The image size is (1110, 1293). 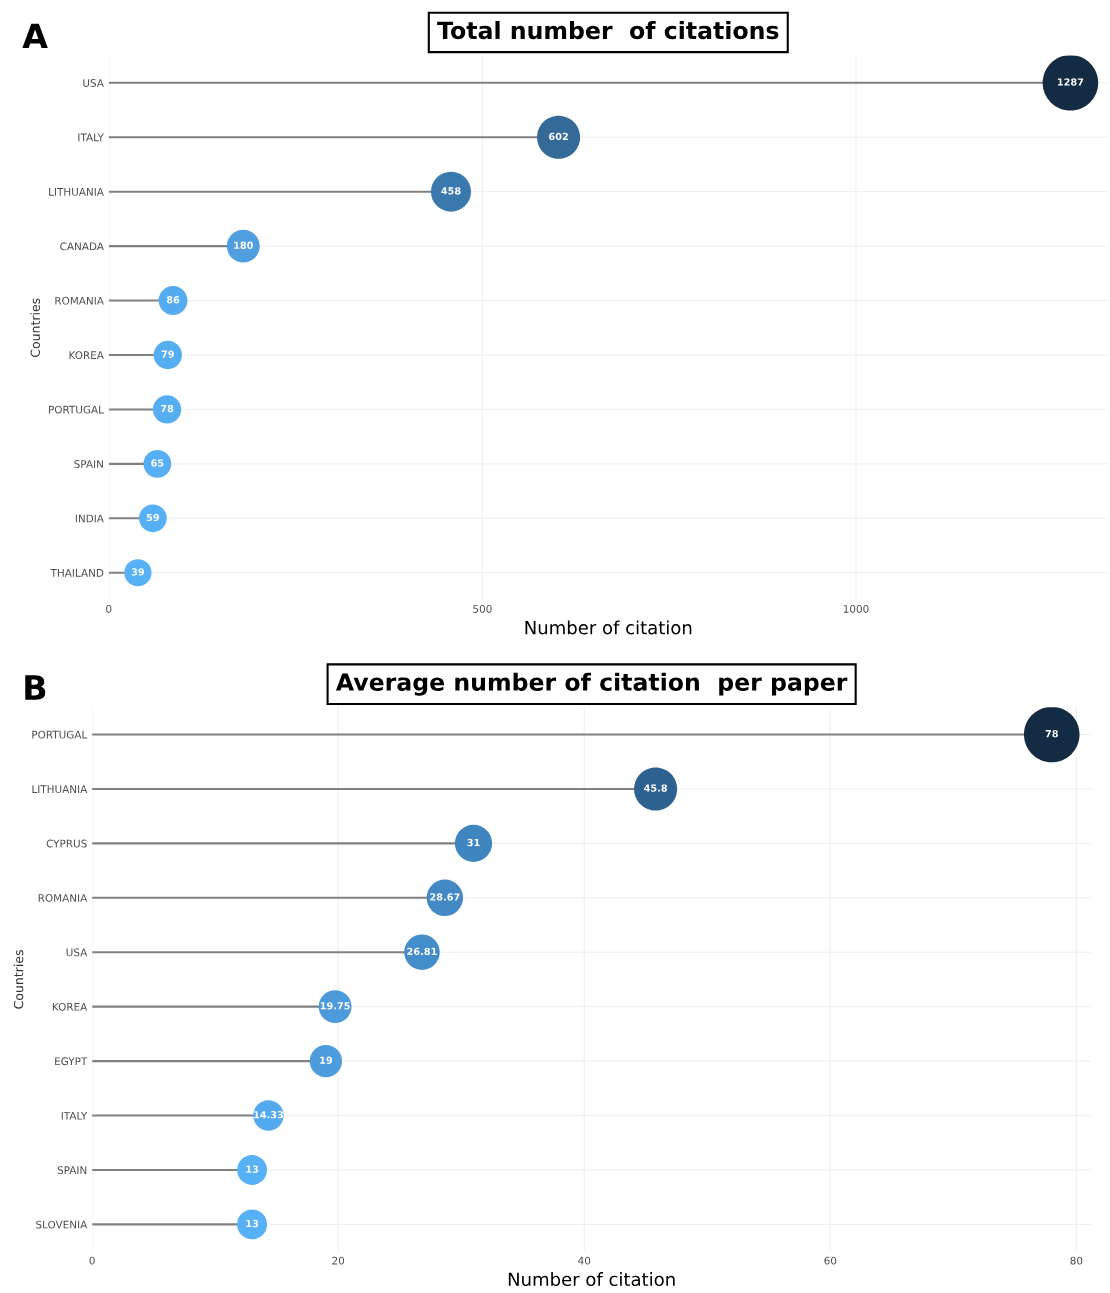 I want to click on data-label: 19.75, so click(x=335, y=1006).